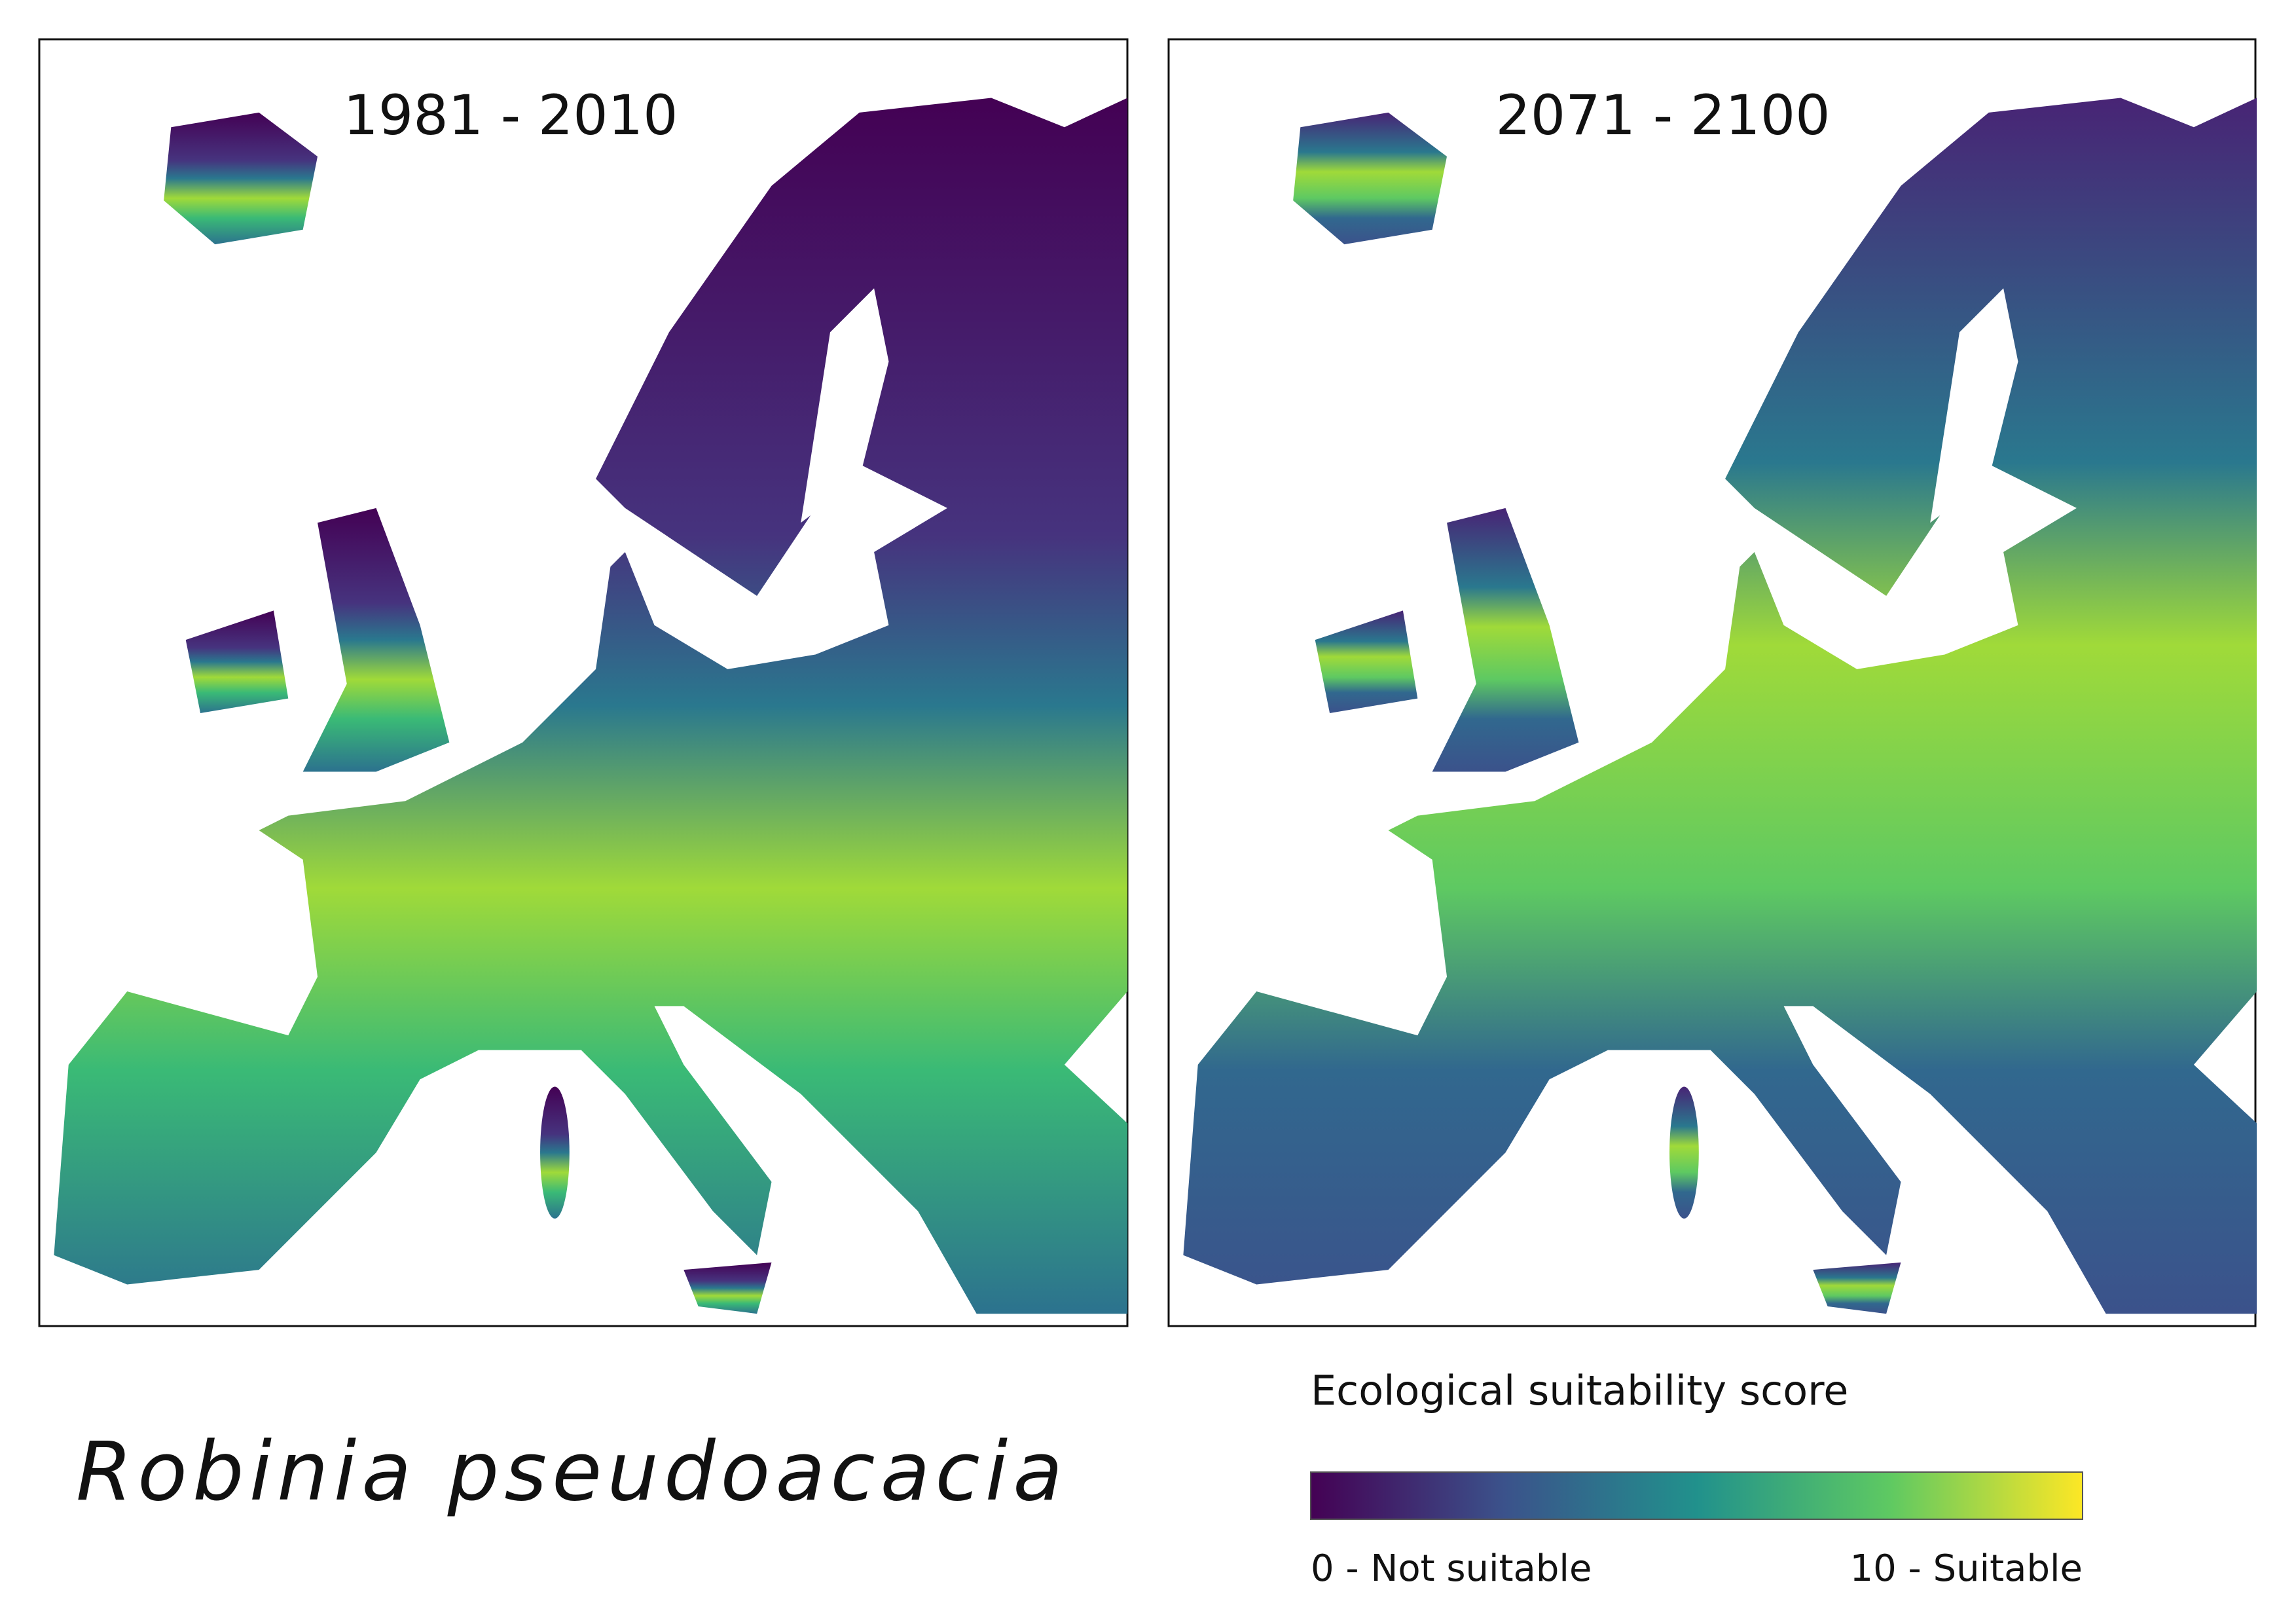 The width and height of the screenshot is (2296, 1624). Describe the element at coordinates (1451, 1568) in the screenshot. I see `legend-min-label: 0 - Not suitable` at that location.